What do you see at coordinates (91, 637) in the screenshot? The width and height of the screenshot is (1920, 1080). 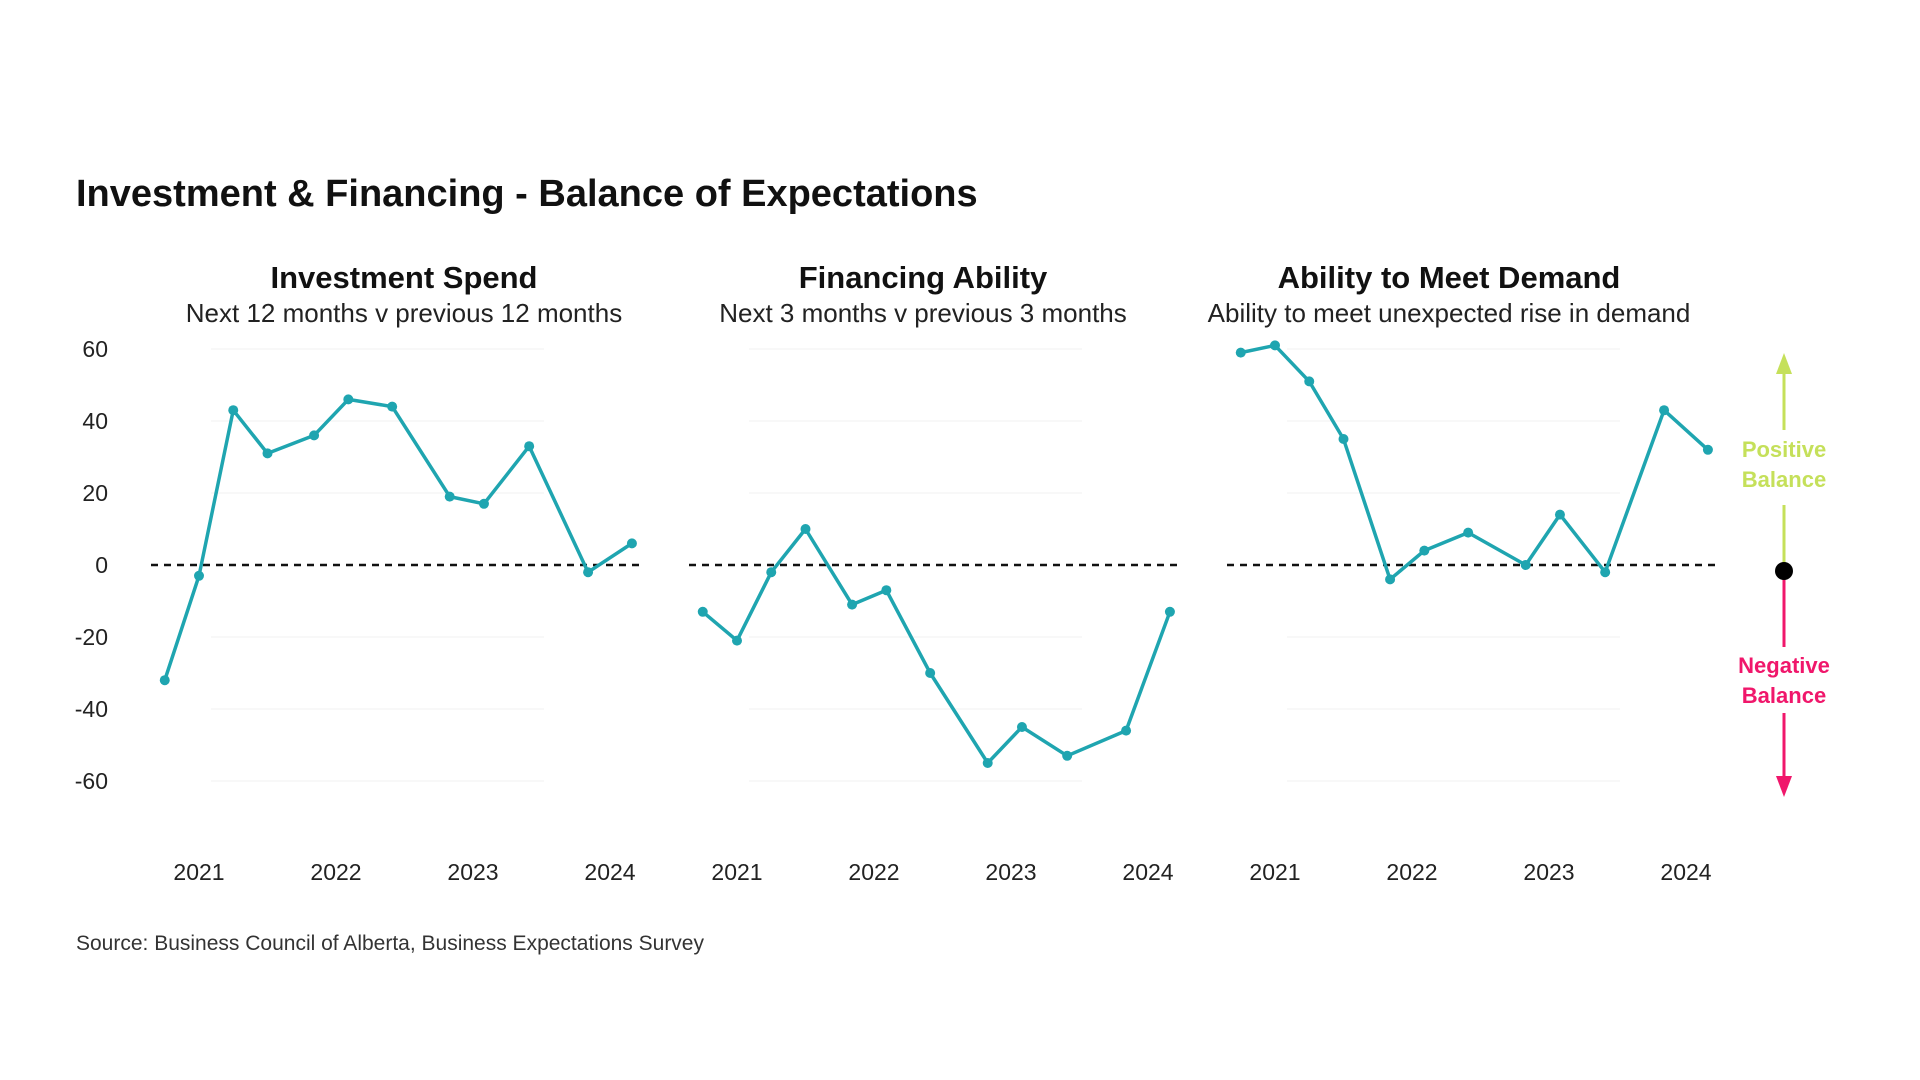 I see `y-tick-label: -20` at bounding box center [91, 637].